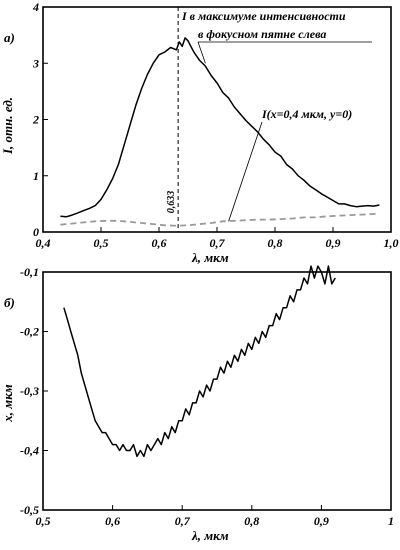 The width and height of the screenshot is (400, 550). Describe the element at coordinates (215, 516) in the screenshot. I see `panel-b-x-axis: 0,5 0,6 0,7 0,8 0,9 1` at that location.